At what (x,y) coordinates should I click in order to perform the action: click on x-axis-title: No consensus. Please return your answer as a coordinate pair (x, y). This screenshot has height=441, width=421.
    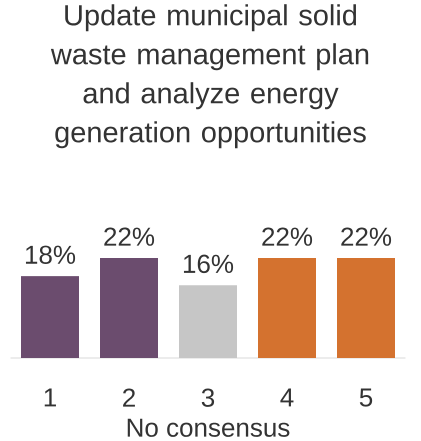
    Looking at the image, I should click on (209, 427).